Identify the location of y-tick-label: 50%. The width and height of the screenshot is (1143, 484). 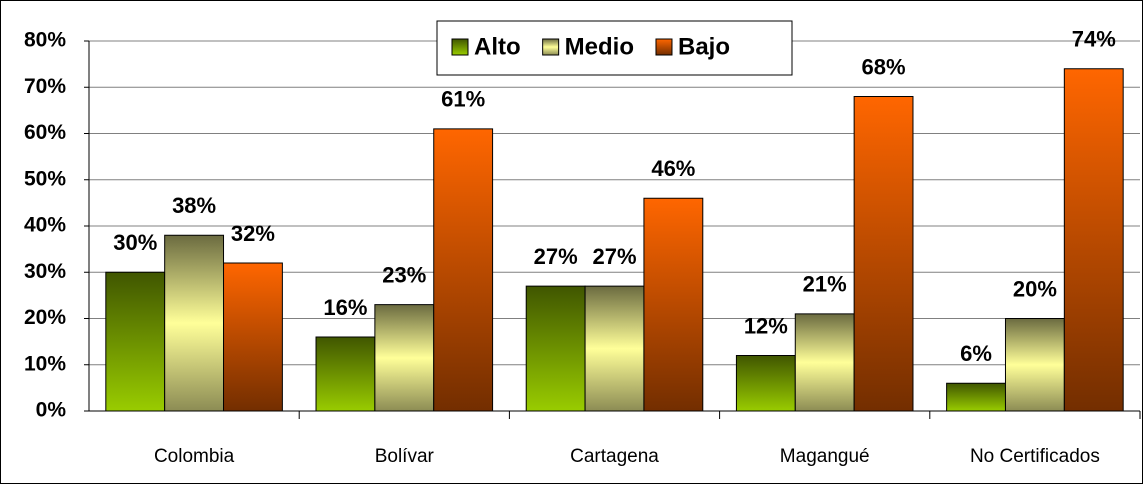
(45, 178).